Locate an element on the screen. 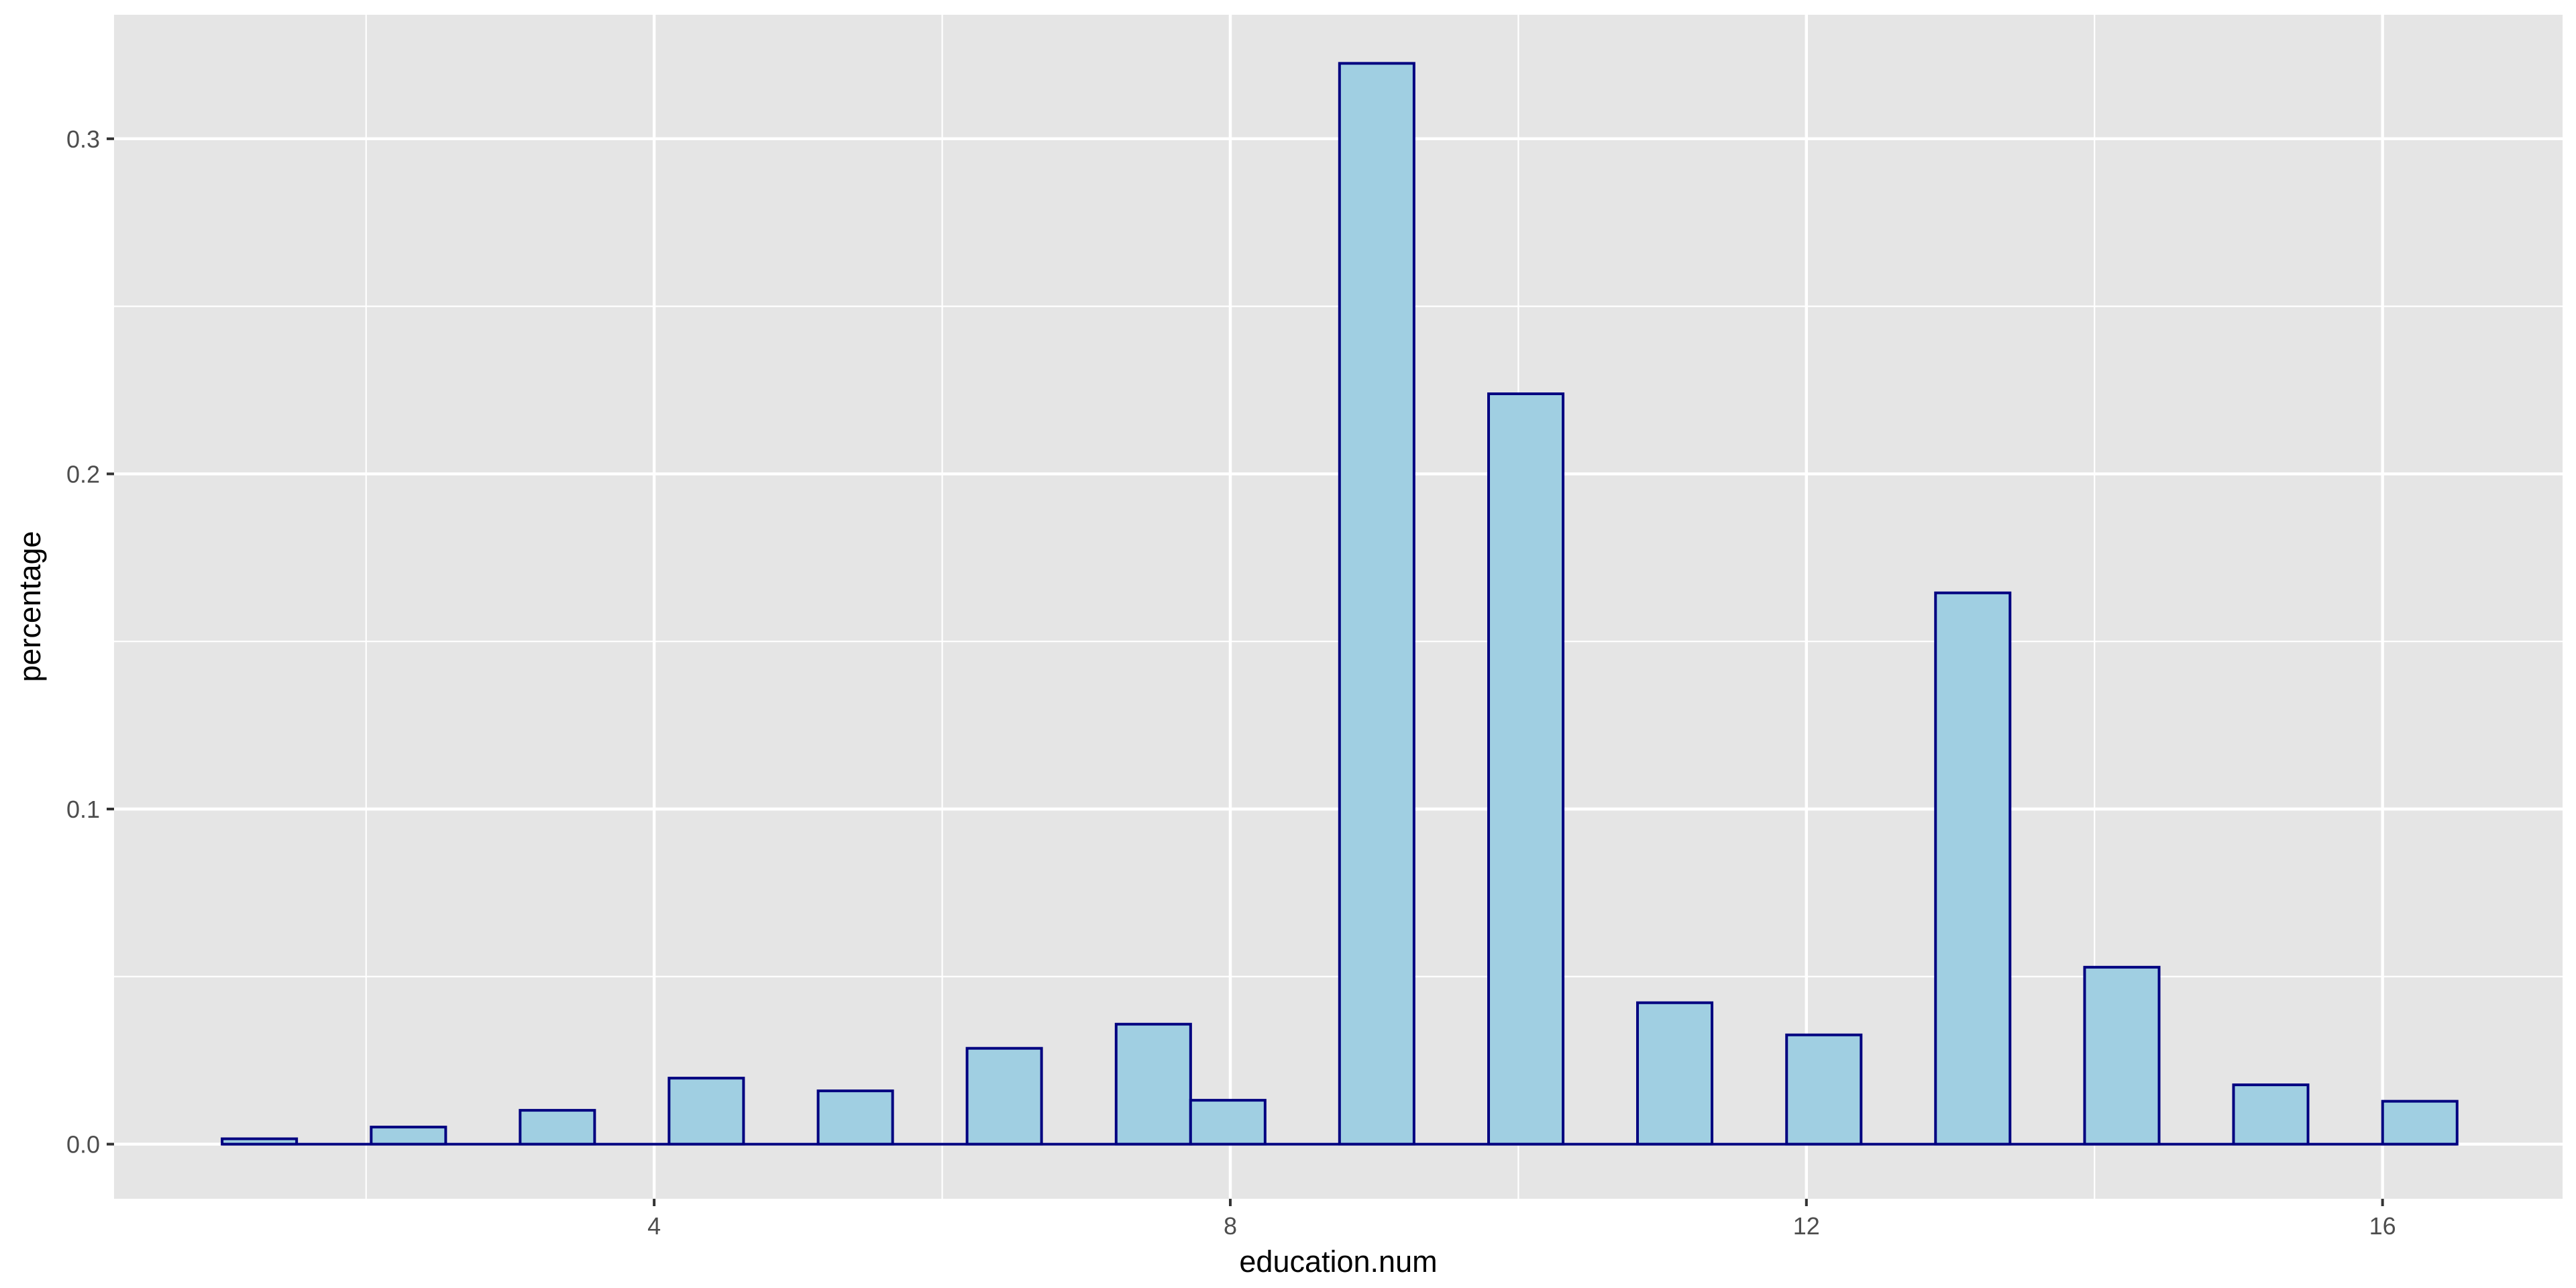 This screenshot has width=2576, height=1288. x-tick-label: 8 is located at coordinates (1230, 1226).